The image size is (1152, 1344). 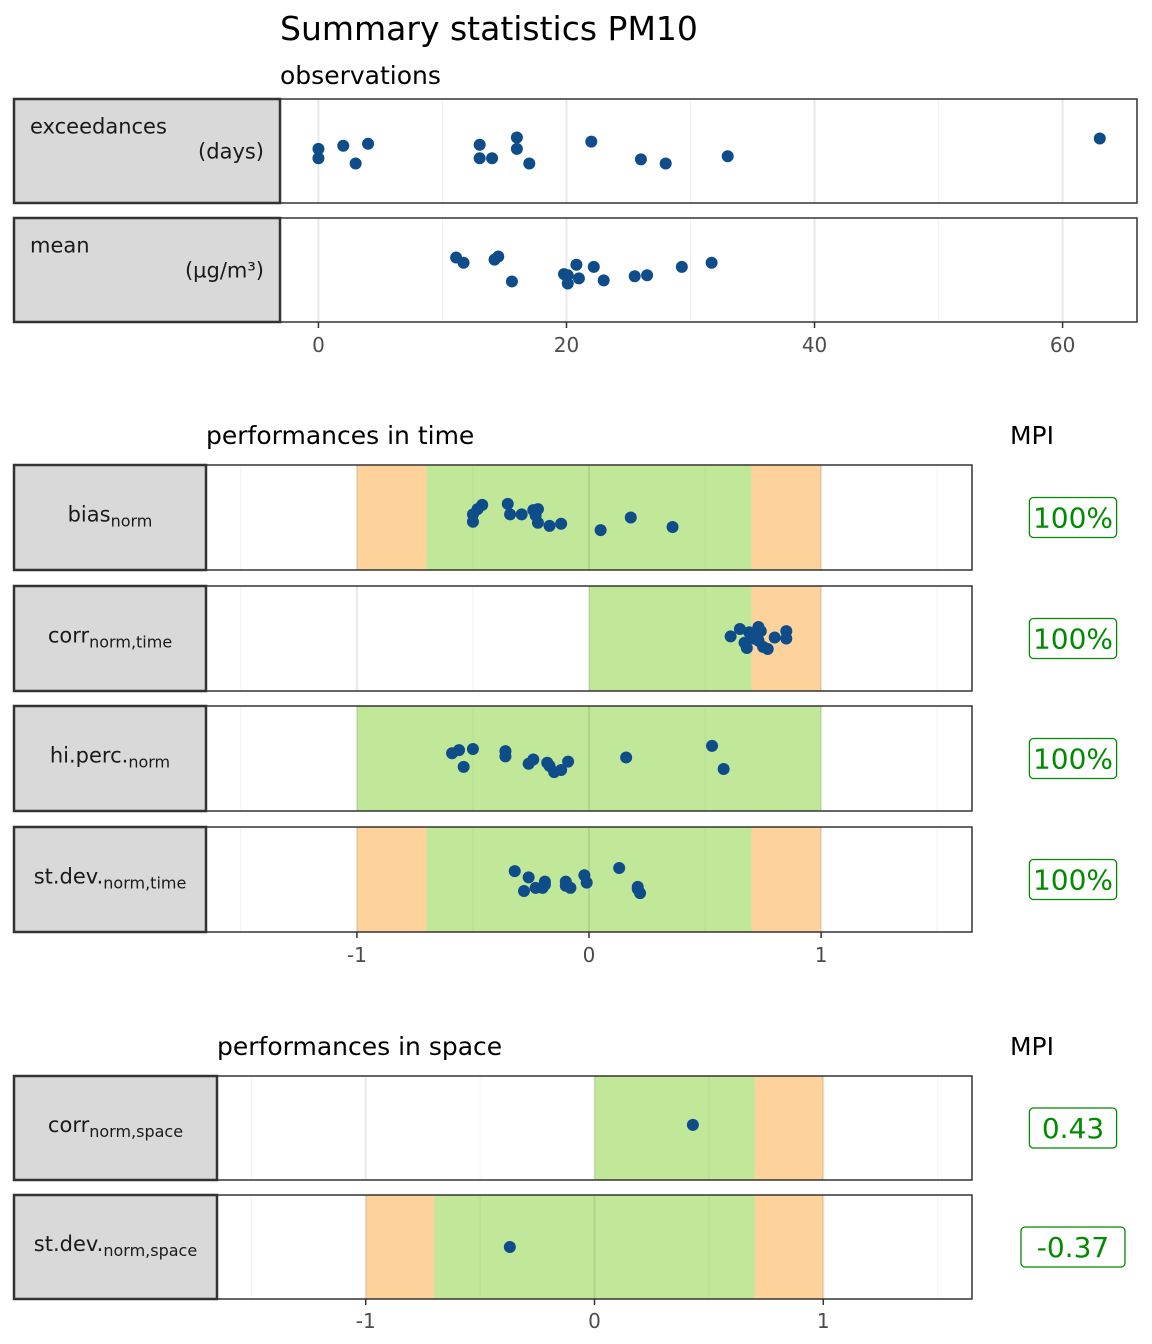 What do you see at coordinates (359, 1046) in the screenshot?
I see `panel-subtitle: performances in space` at bounding box center [359, 1046].